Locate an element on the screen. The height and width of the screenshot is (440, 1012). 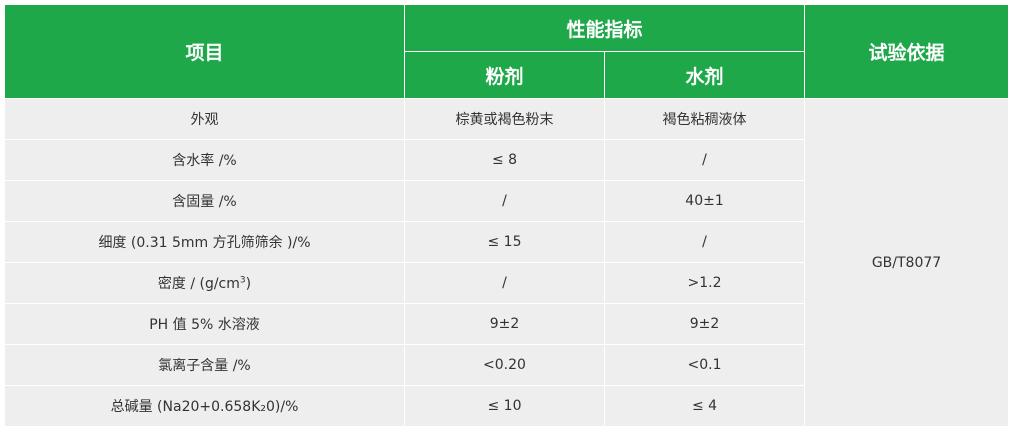
header-basis: 试验依据 is located at coordinates (907, 51).